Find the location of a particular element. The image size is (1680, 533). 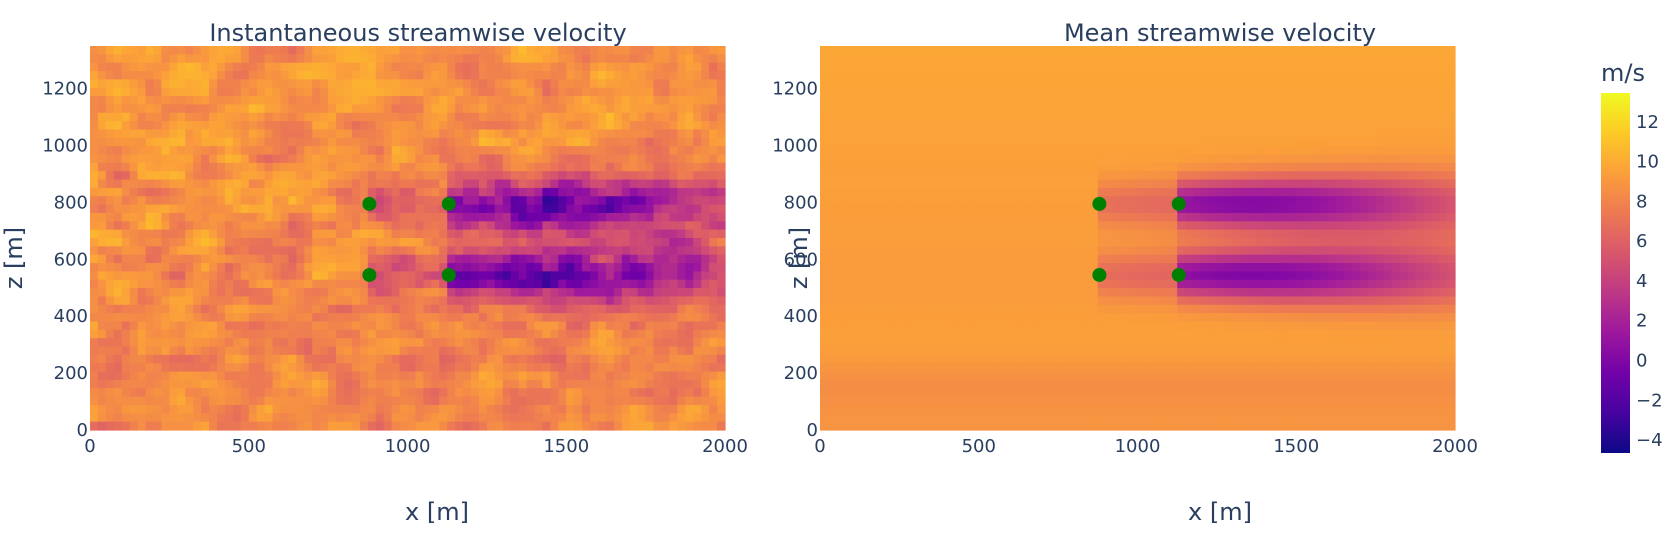

turbine-marker is located at coordinates (369, 274).